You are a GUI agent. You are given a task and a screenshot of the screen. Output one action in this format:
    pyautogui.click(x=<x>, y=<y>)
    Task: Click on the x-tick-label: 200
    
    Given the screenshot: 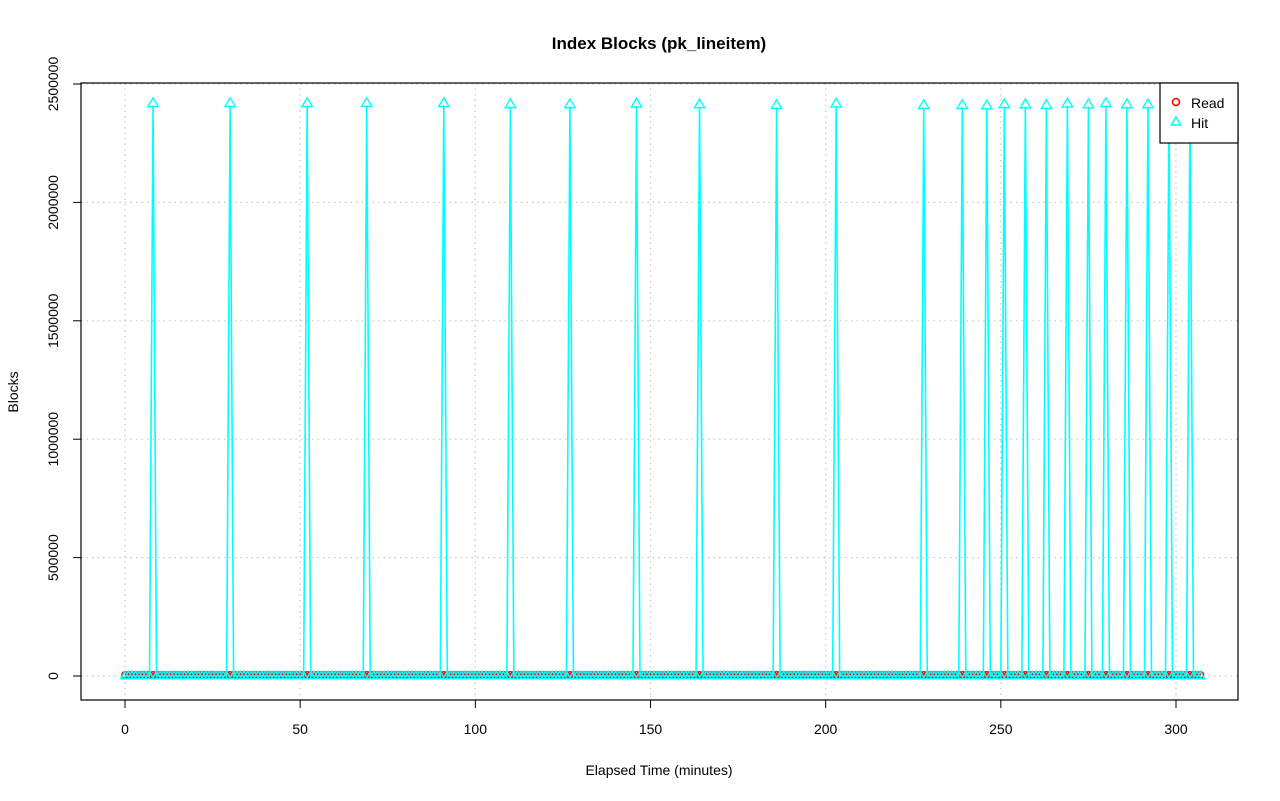 What is the action you would take?
    pyautogui.click(x=826, y=729)
    